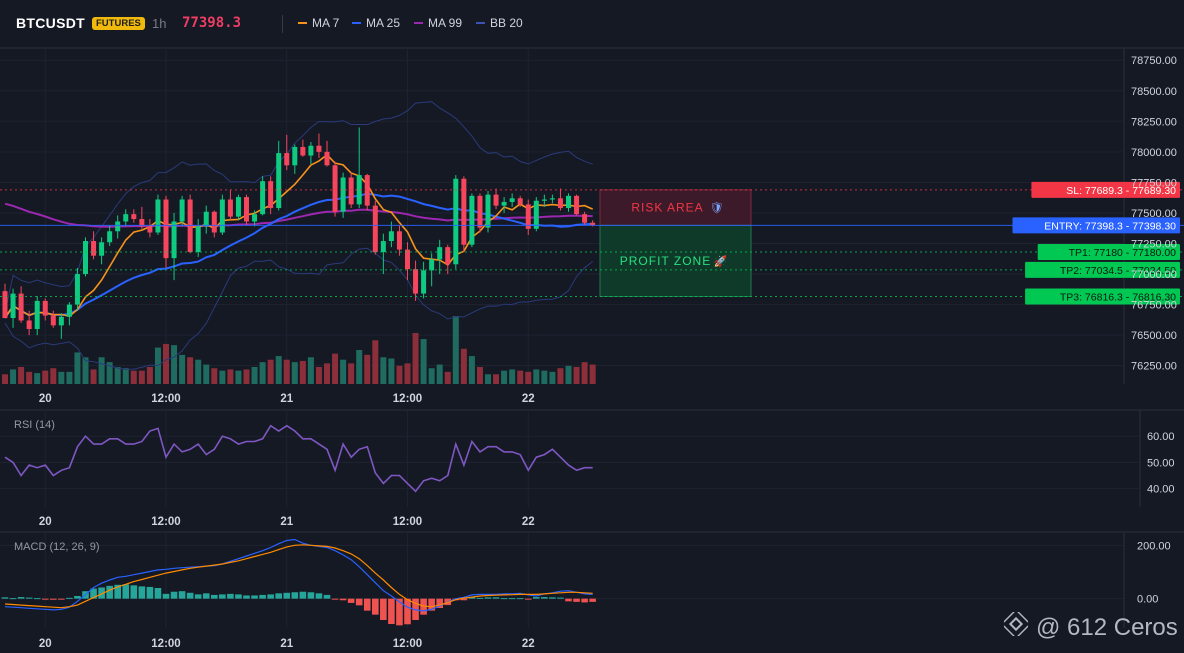 The width and height of the screenshot is (1184, 653). I want to click on level-label: TP3: 76816.3 - 76816.30, so click(1118, 297).